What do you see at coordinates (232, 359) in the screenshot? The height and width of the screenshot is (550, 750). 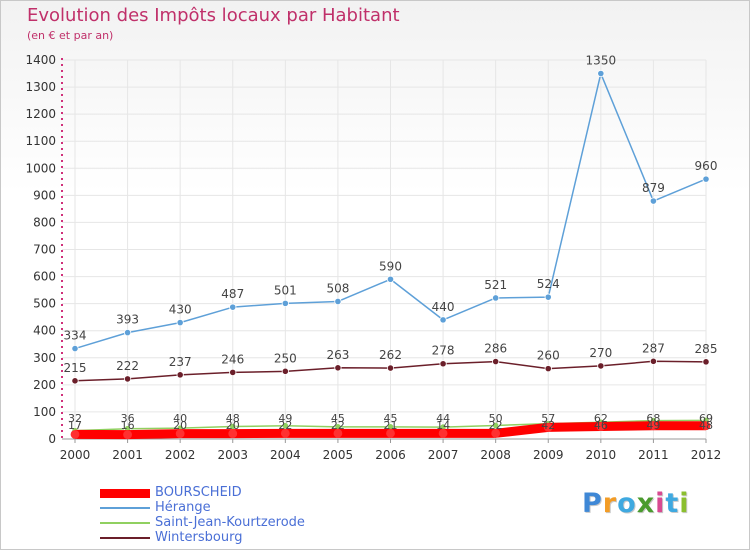 I see `data-label: 246` at bounding box center [232, 359].